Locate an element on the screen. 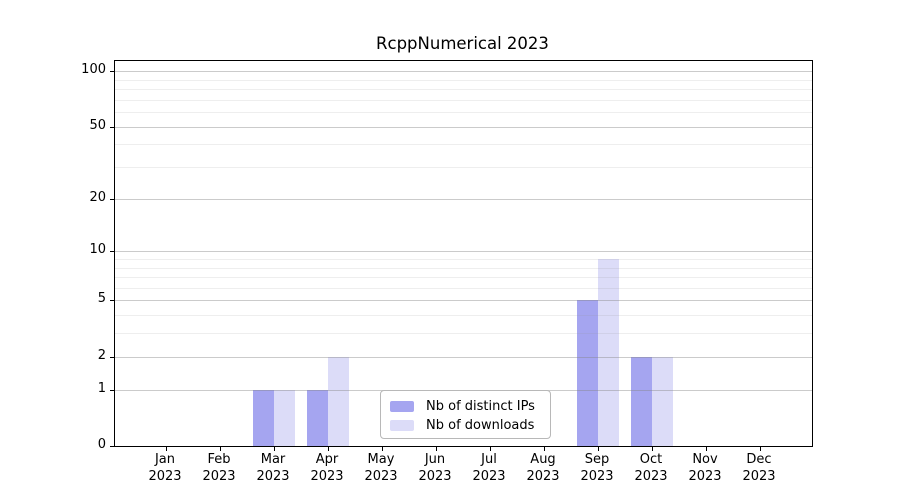 The width and height of the screenshot is (900, 500). legend-label-downloads: Nb of downloads is located at coordinates (480, 425).